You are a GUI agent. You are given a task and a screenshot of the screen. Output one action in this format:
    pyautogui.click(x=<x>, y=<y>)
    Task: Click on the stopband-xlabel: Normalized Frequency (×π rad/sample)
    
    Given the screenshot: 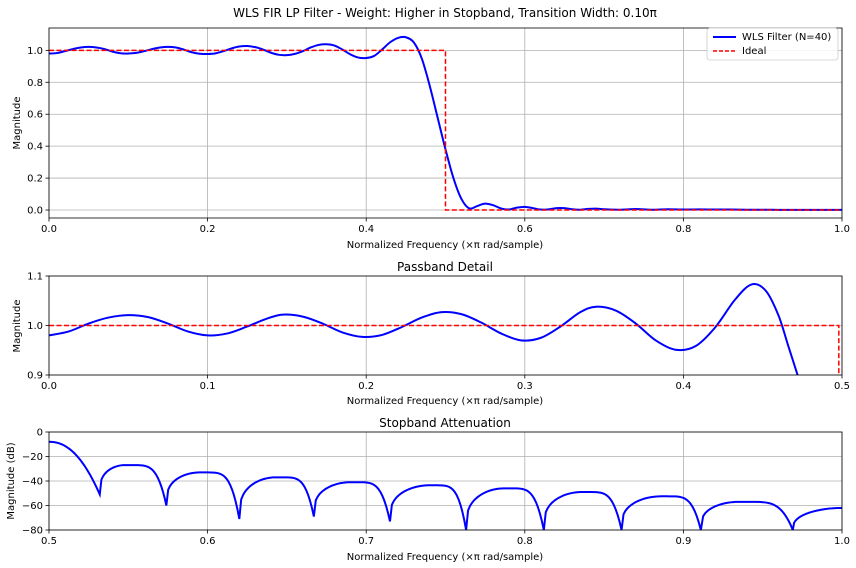 What is the action you would take?
    pyautogui.click(x=445, y=557)
    